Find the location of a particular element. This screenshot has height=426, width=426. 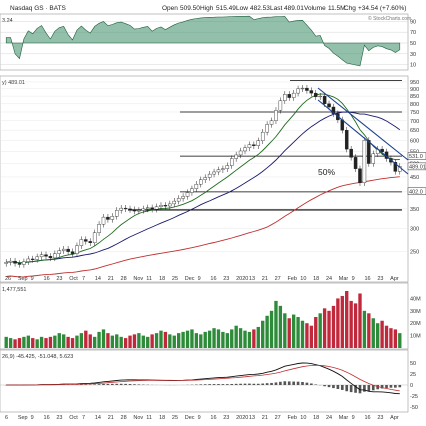

x-tick-label: Dec is located at coordinates (190, 418).